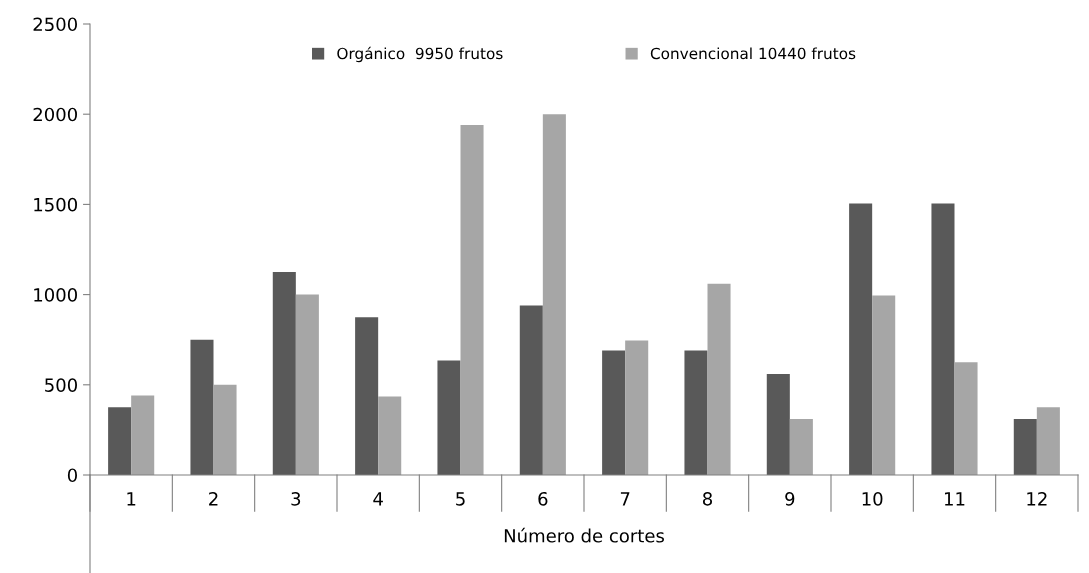 Image resolution: width=1089 pixels, height=573 pixels. Describe the element at coordinates (61, 385) in the screenshot. I see `y-tick-label: 500` at that location.